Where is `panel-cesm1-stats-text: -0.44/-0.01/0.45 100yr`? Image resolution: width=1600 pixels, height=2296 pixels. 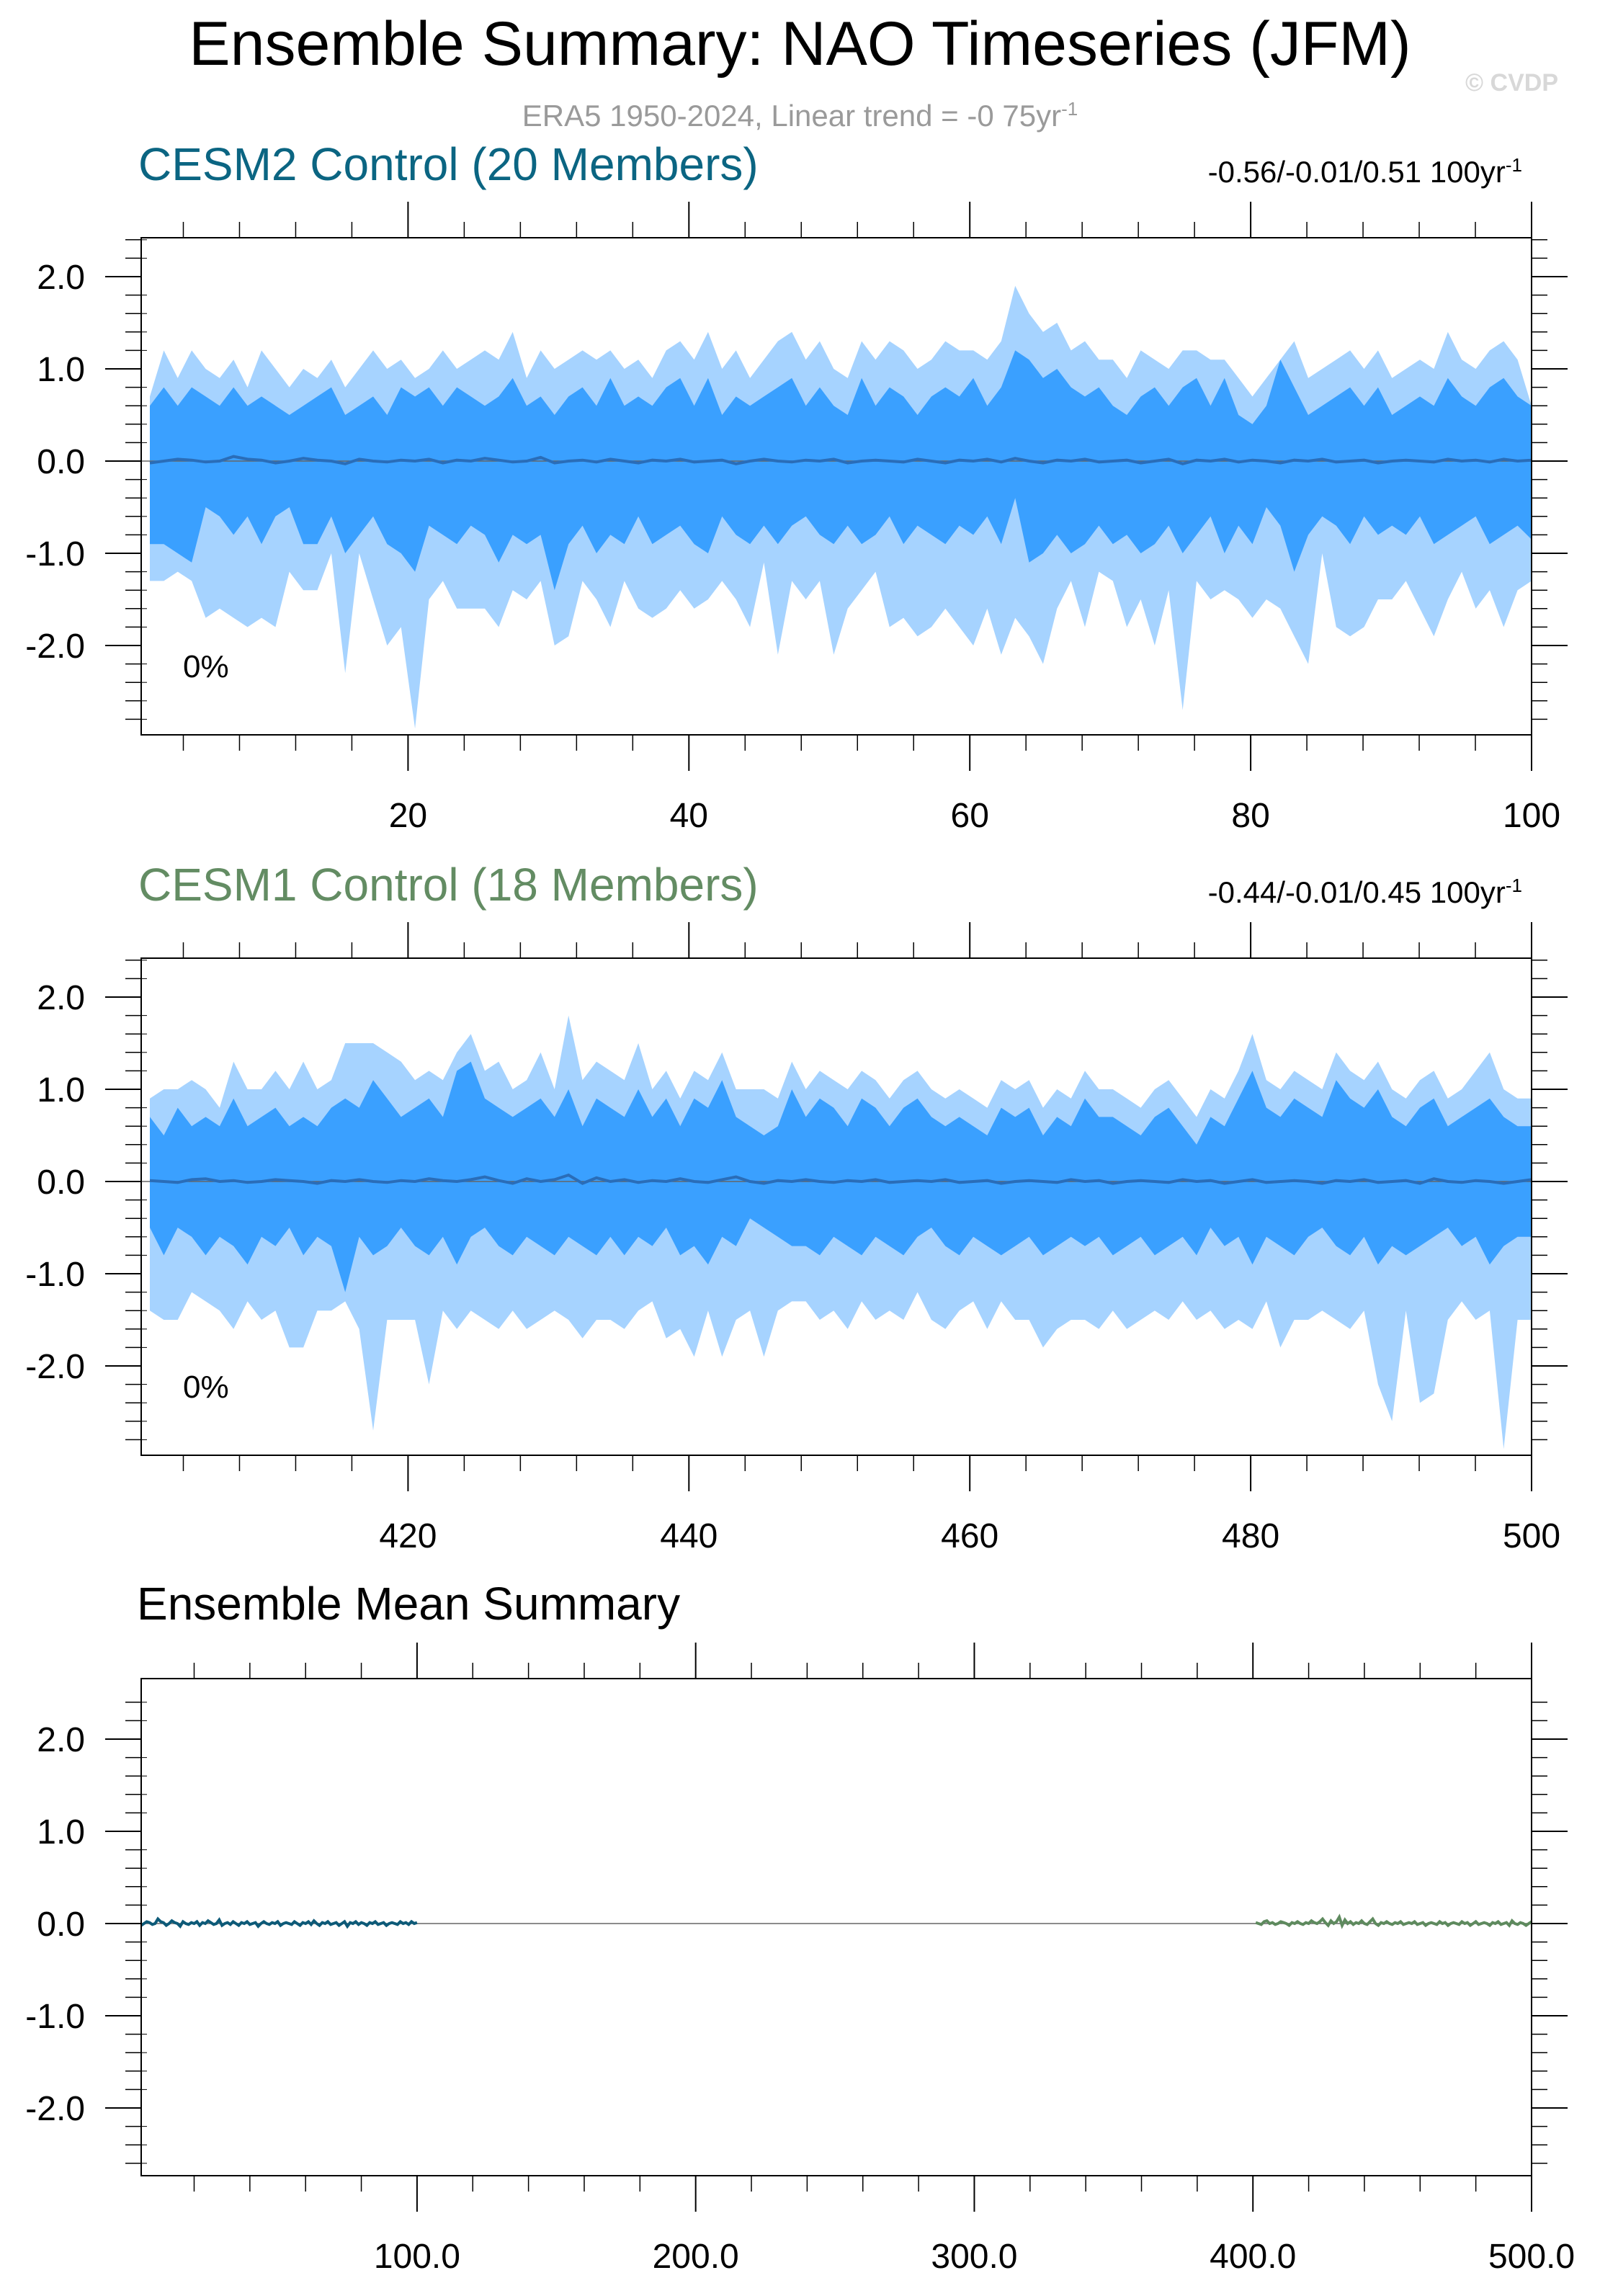 panel-cesm1-stats-text: -0.44/-0.01/0.45 100yr is located at coordinates (1357, 892).